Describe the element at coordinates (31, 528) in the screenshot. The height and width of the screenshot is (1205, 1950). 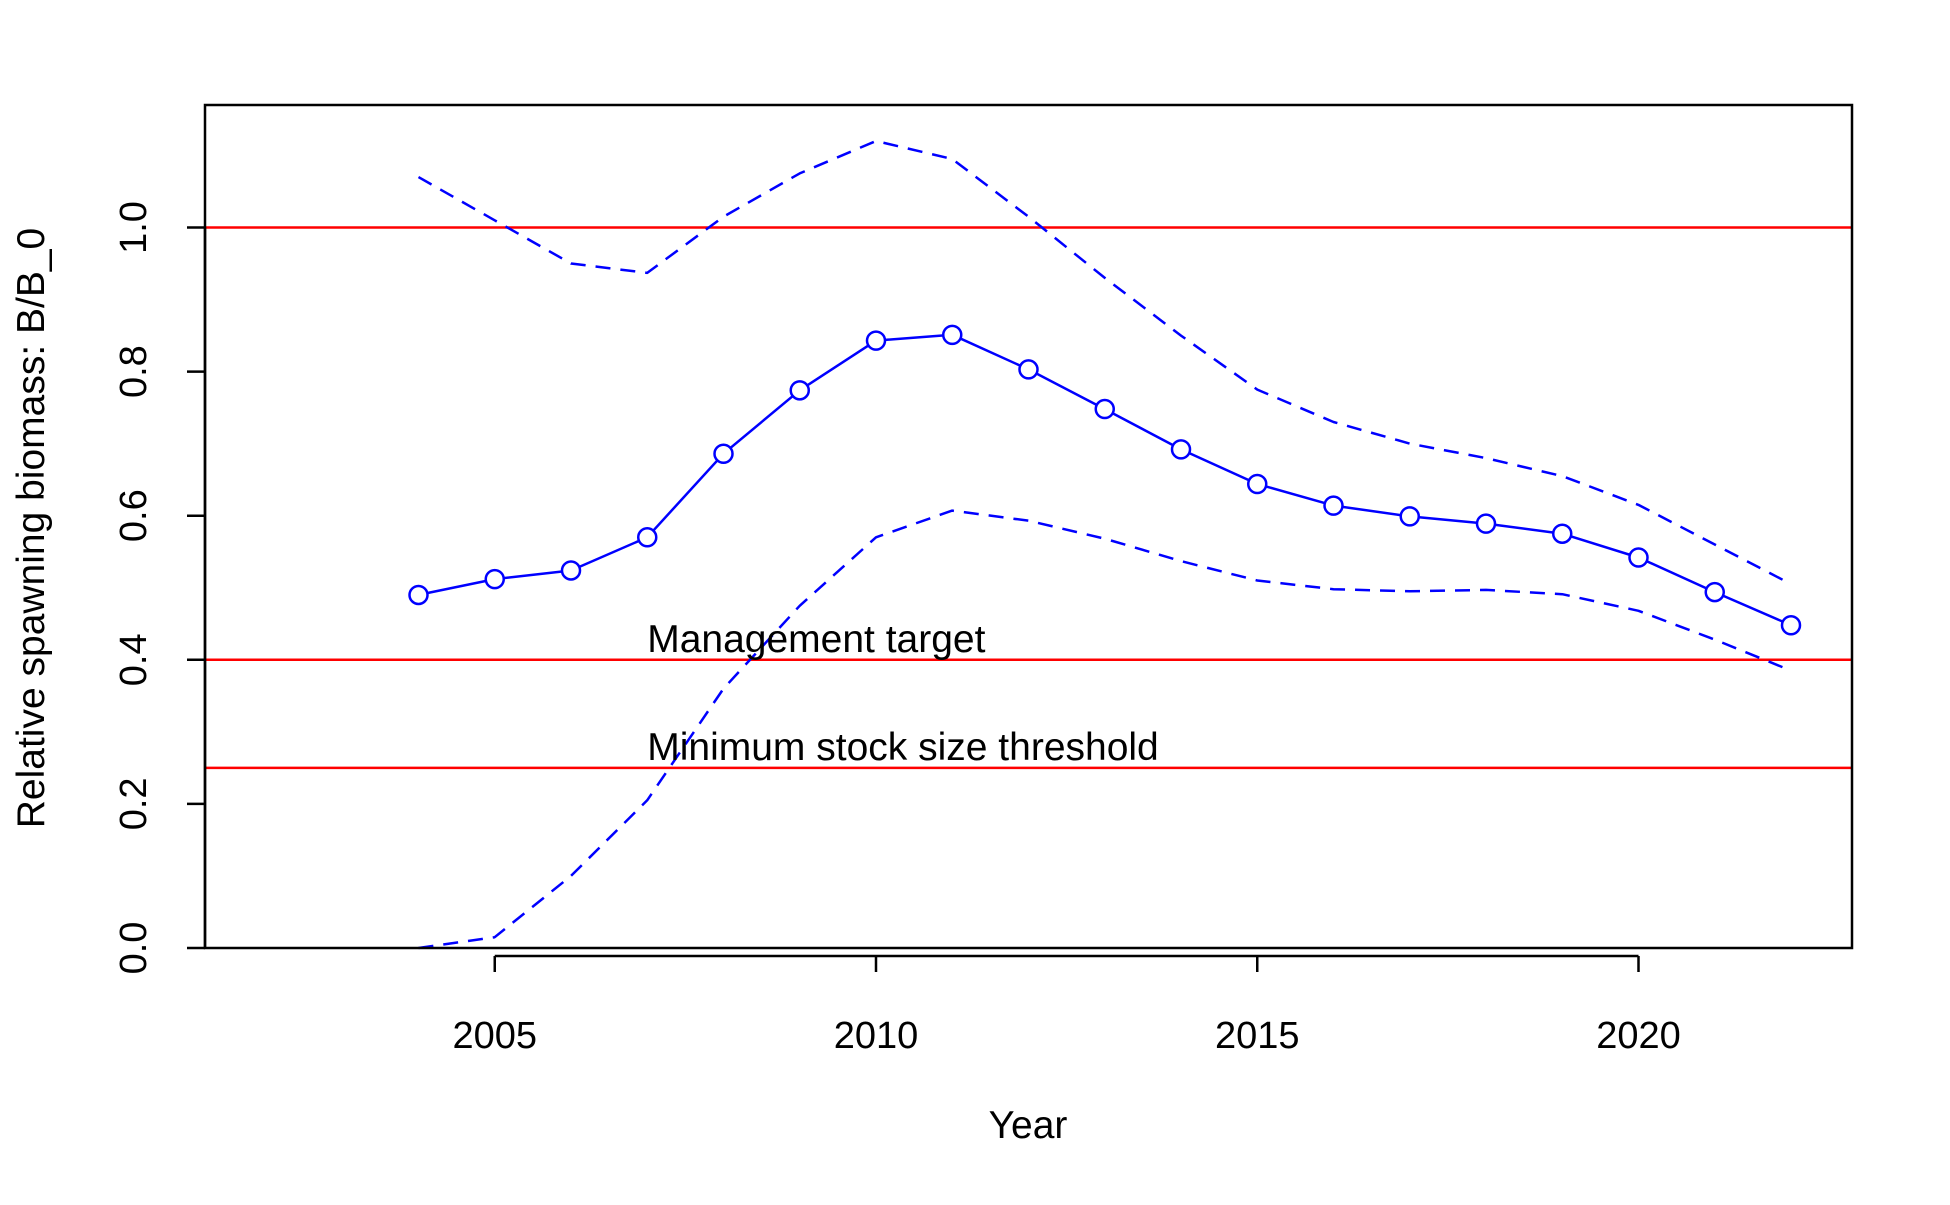
I see `y-axis-title: Relative spawning biomass: B/B_0` at that location.